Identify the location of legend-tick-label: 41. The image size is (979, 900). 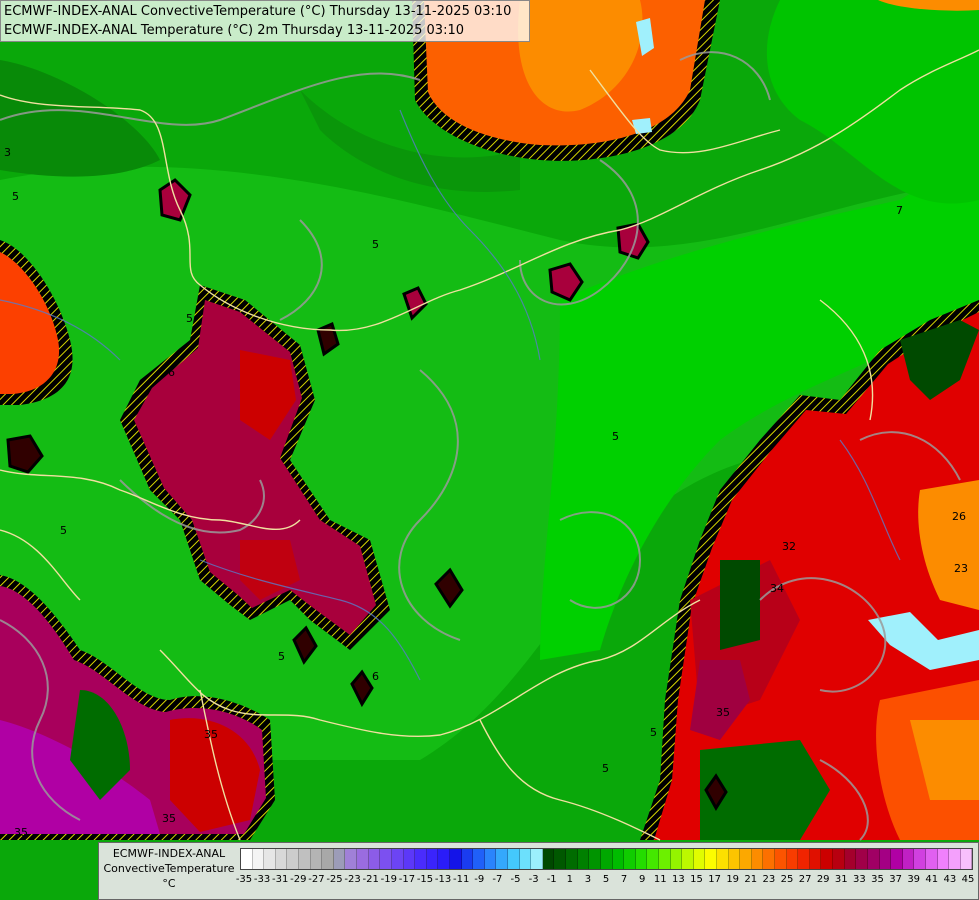
(932, 879).